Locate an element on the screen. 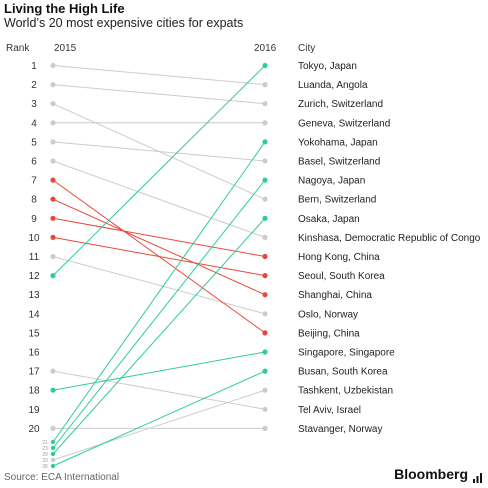 The height and width of the screenshot is (488, 488). rank-tick-label: 13 is located at coordinates (34, 295).